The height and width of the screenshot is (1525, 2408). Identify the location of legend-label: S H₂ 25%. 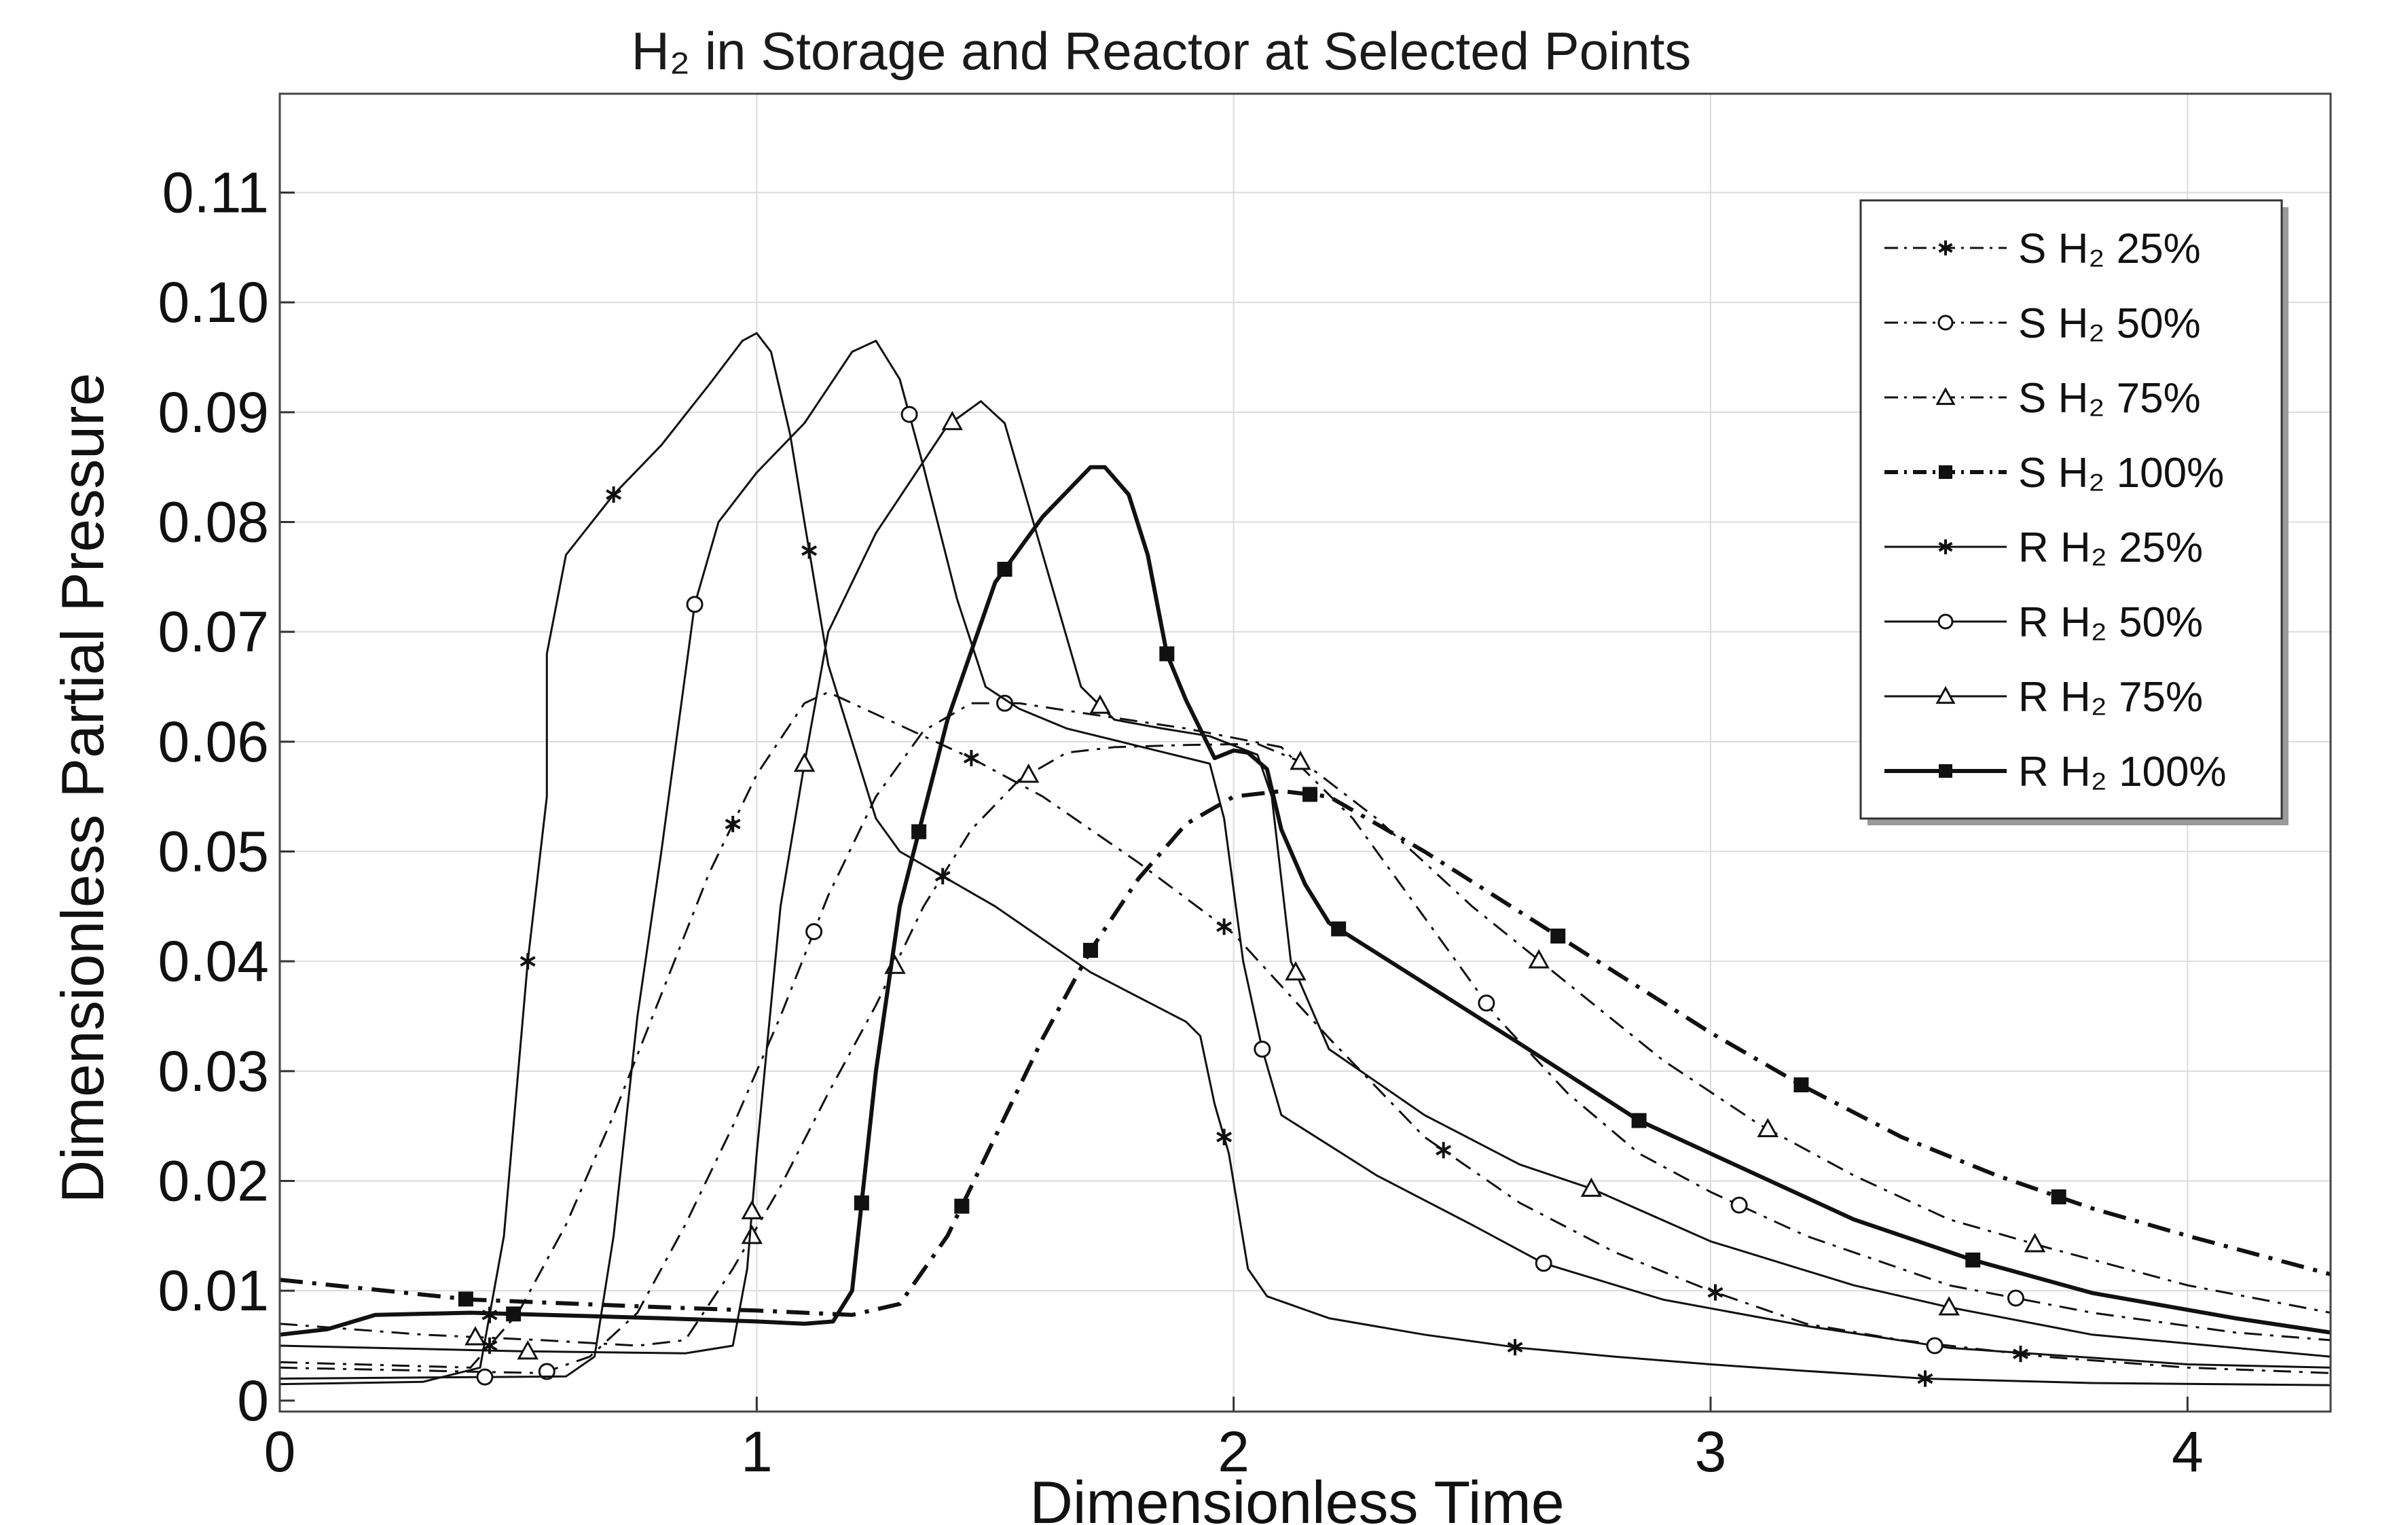
(2109, 249).